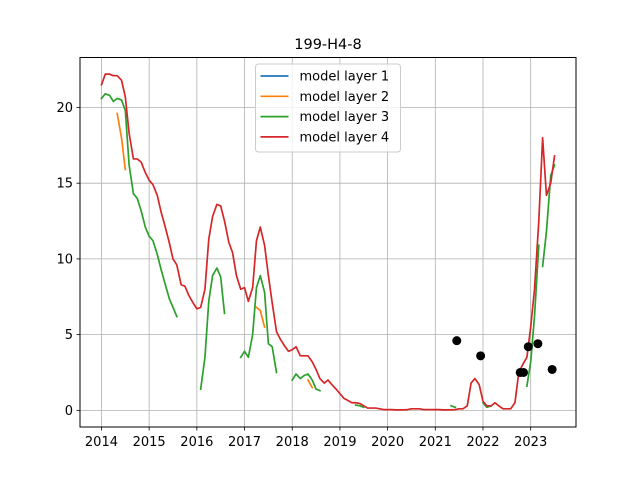 The width and height of the screenshot is (640, 480). What do you see at coordinates (244, 442) in the screenshot?
I see `x-tick-label: 2017` at bounding box center [244, 442].